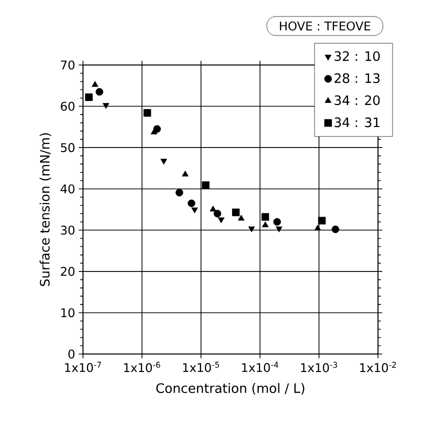 This screenshot has height=426, width=421. What do you see at coordinates (67, 147) in the screenshot?
I see `y-tick-label: 50` at bounding box center [67, 147].